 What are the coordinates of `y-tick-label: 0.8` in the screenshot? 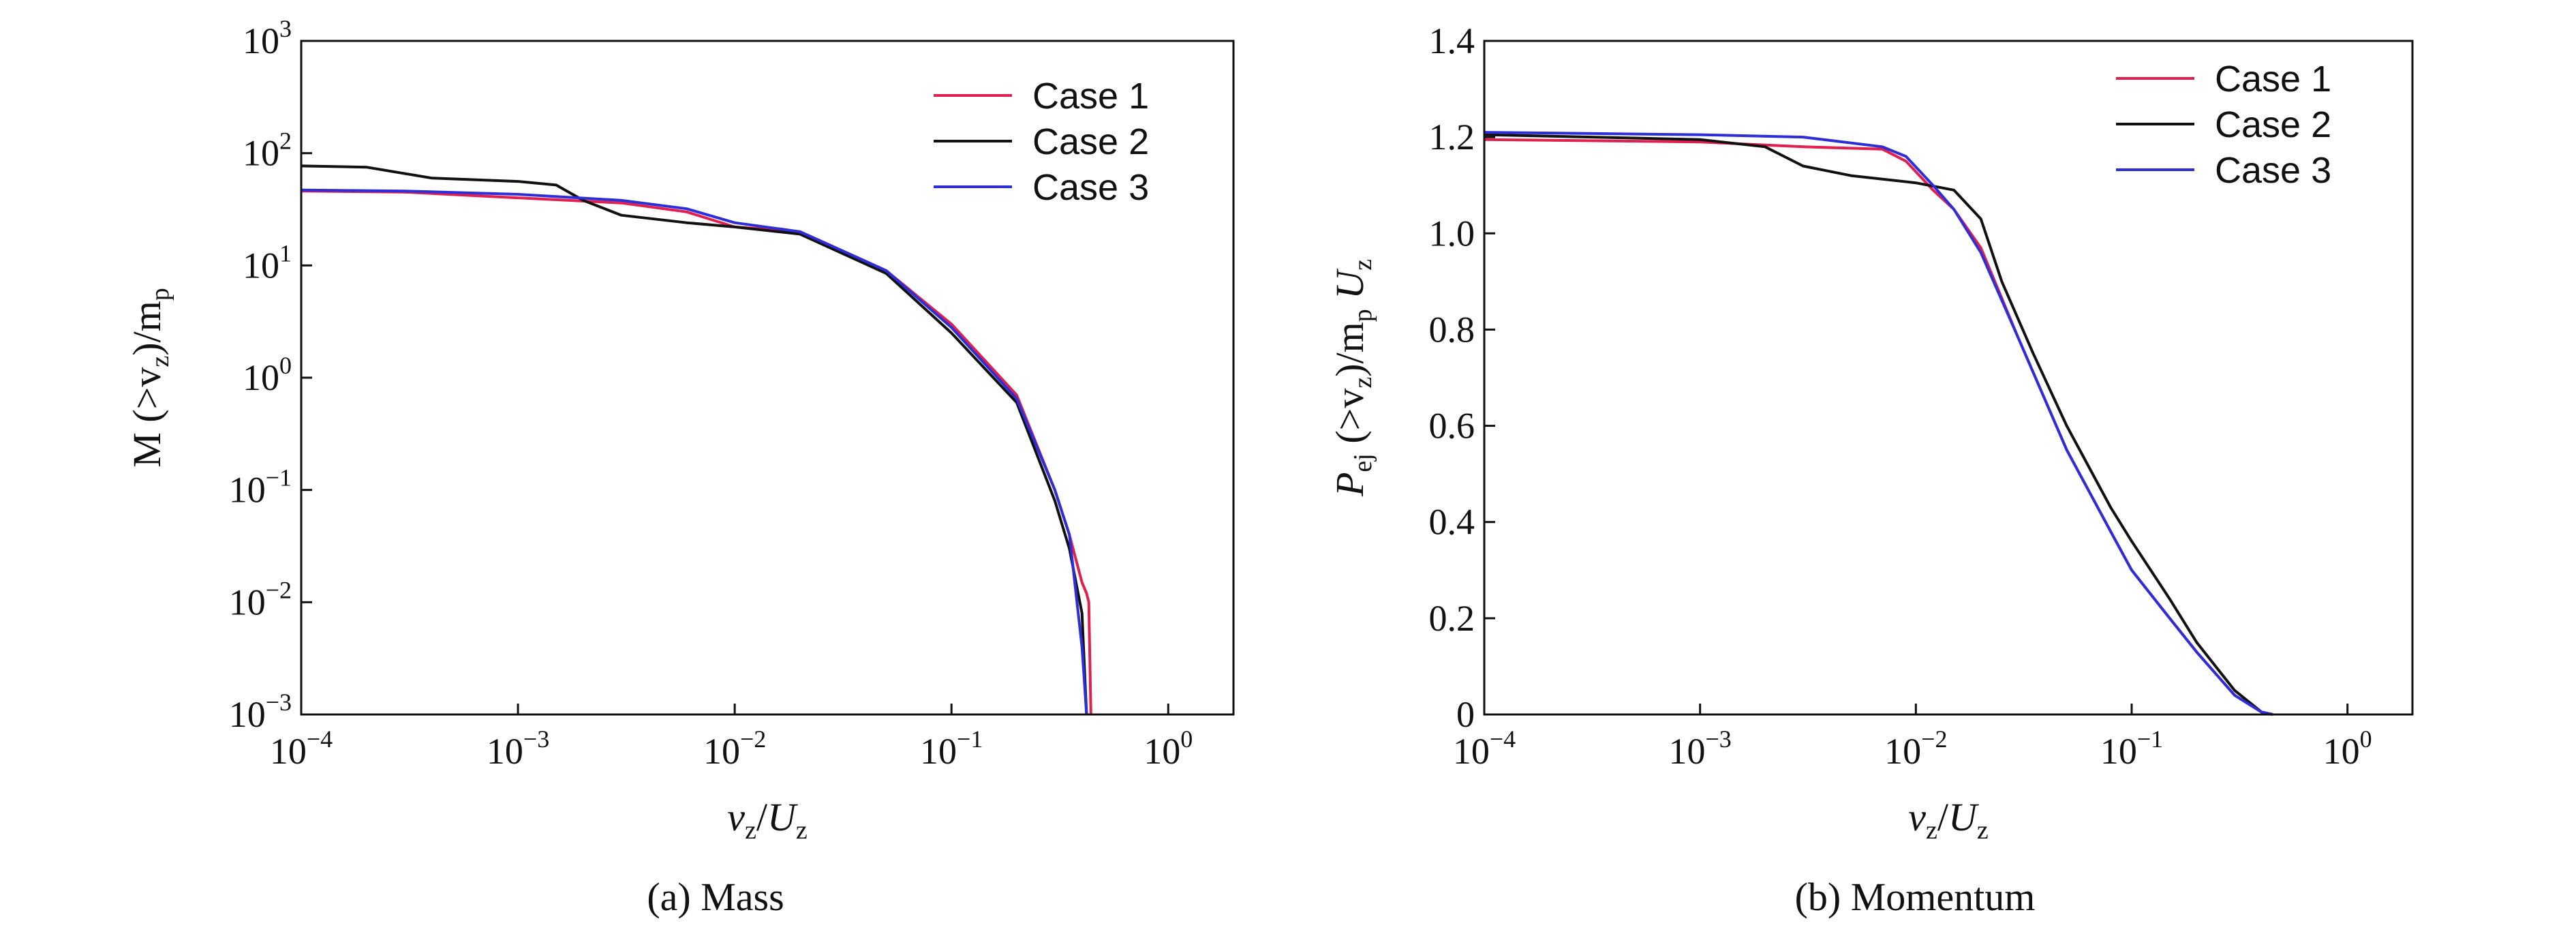 It's located at (1452, 329).